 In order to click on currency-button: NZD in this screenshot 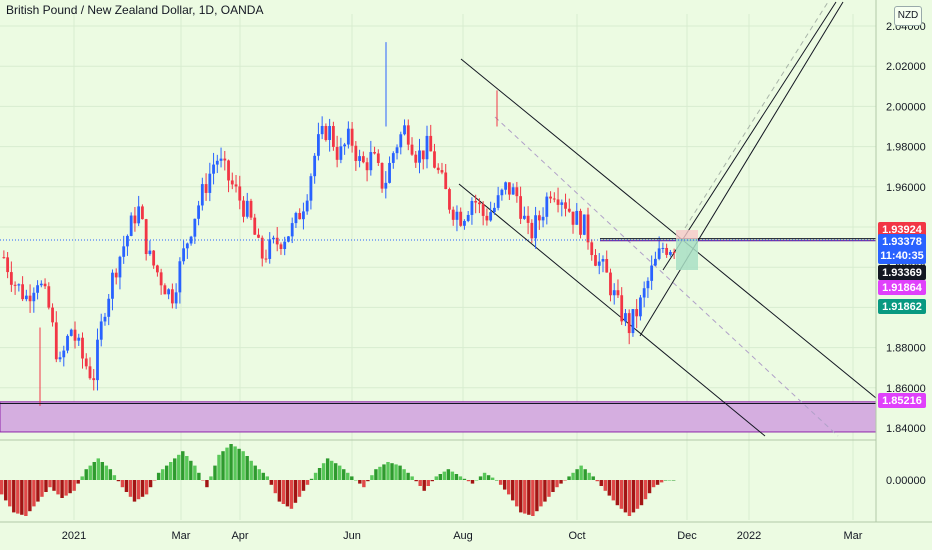, I will do `click(908, 16)`.